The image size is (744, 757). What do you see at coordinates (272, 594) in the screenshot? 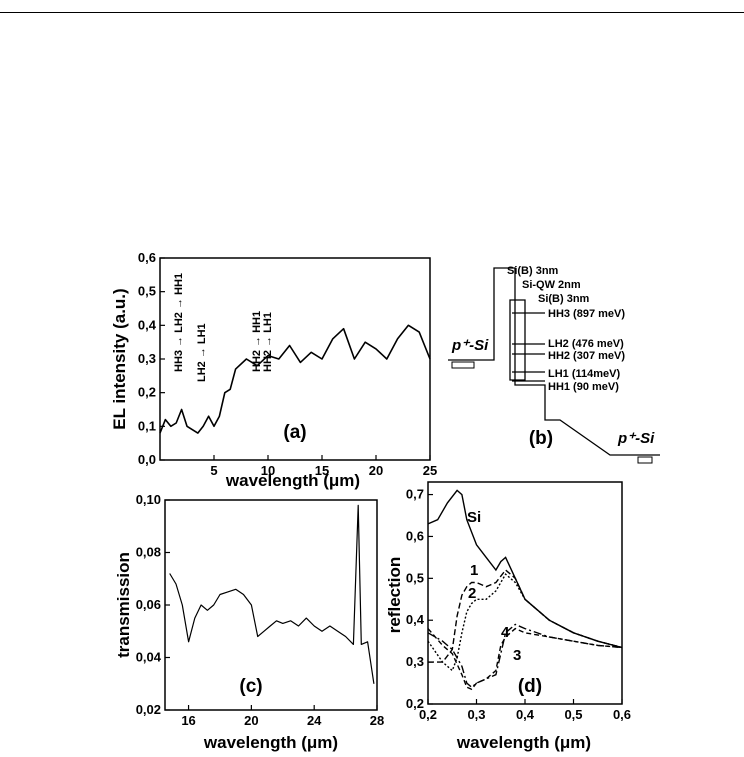
I see `panel-c-series` at bounding box center [272, 594].